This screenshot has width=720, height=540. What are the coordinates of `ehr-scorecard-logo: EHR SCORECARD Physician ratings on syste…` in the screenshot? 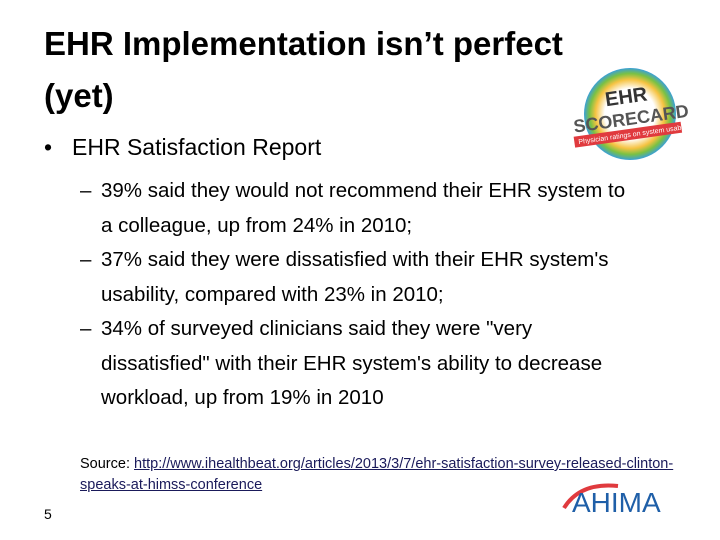 It's located at (632, 114).